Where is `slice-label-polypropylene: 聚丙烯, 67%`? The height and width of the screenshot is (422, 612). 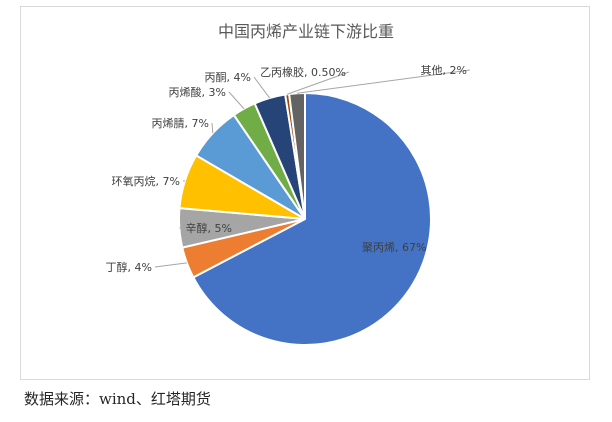 slice-label-polypropylene: 聚丙烯, 67% is located at coordinates (394, 247).